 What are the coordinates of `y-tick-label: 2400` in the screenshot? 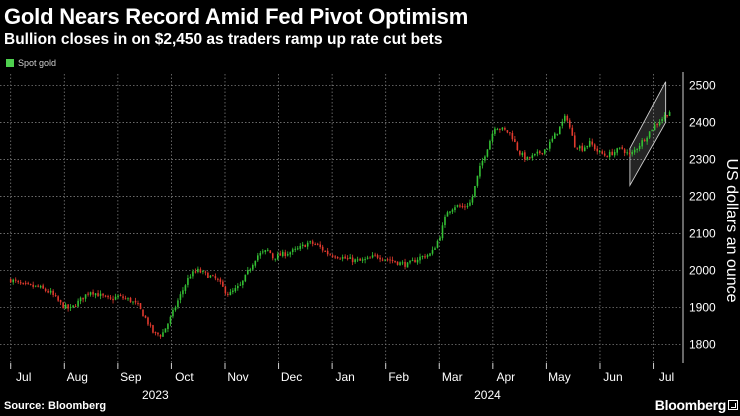 It's located at (702, 122).